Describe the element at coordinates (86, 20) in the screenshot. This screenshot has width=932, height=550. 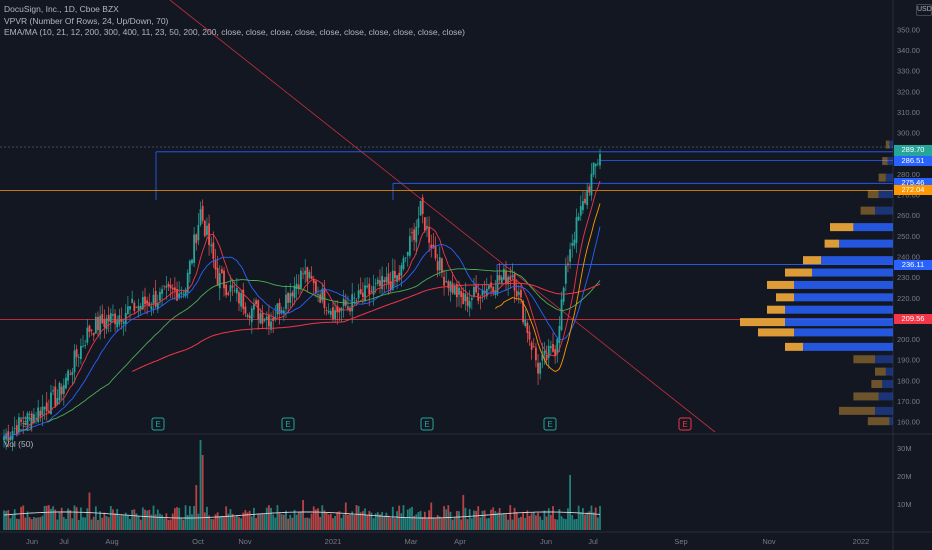
I see `legend-vpvr: VPVR (Number Of Rows, 24, Up/Down, 70)` at that location.